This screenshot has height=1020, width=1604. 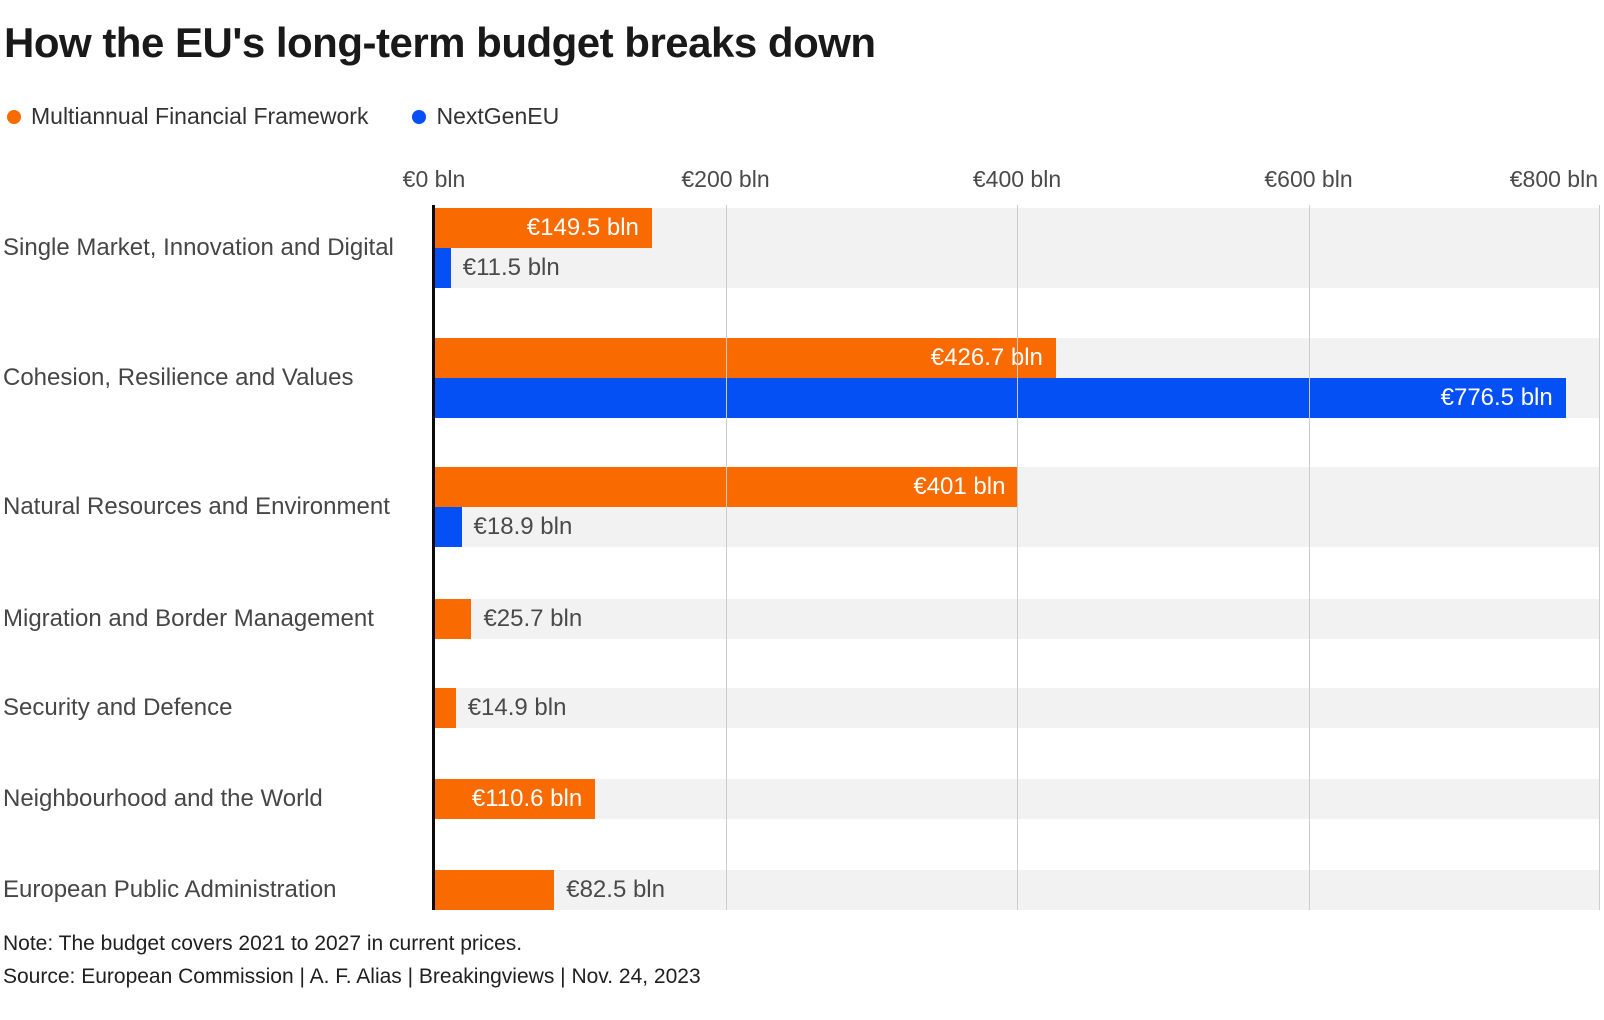 What do you see at coordinates (163, 798) in the screenshot?
I see `category-label: Neighbourhood and the World` at bounding box center [163, 798].